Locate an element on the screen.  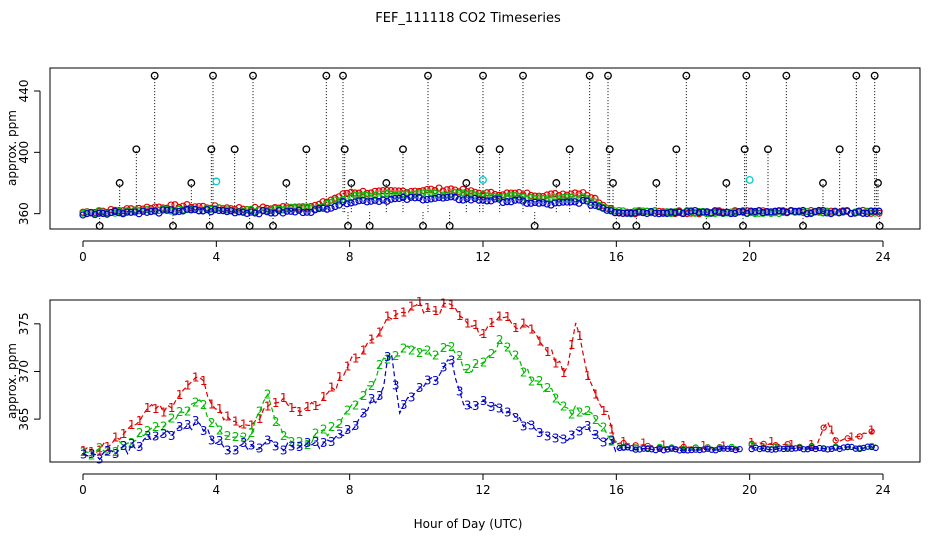
x-tick-label: 24 is located at coordinates (882, 490).